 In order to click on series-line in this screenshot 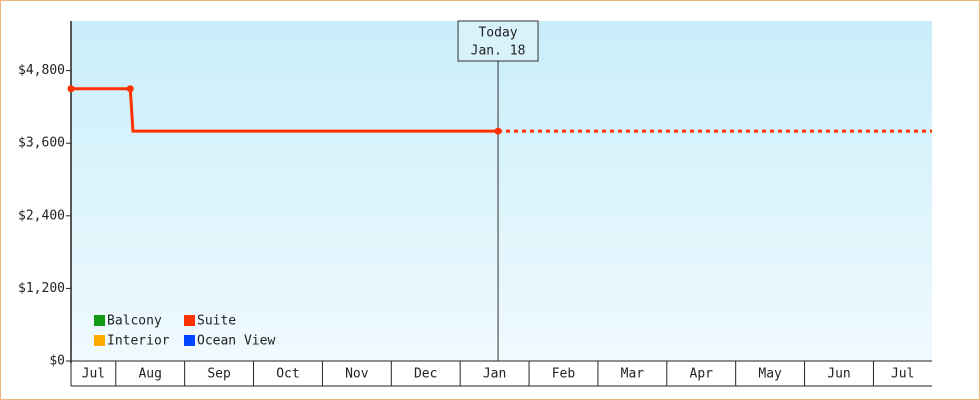, I will do `click(285, 110)`.